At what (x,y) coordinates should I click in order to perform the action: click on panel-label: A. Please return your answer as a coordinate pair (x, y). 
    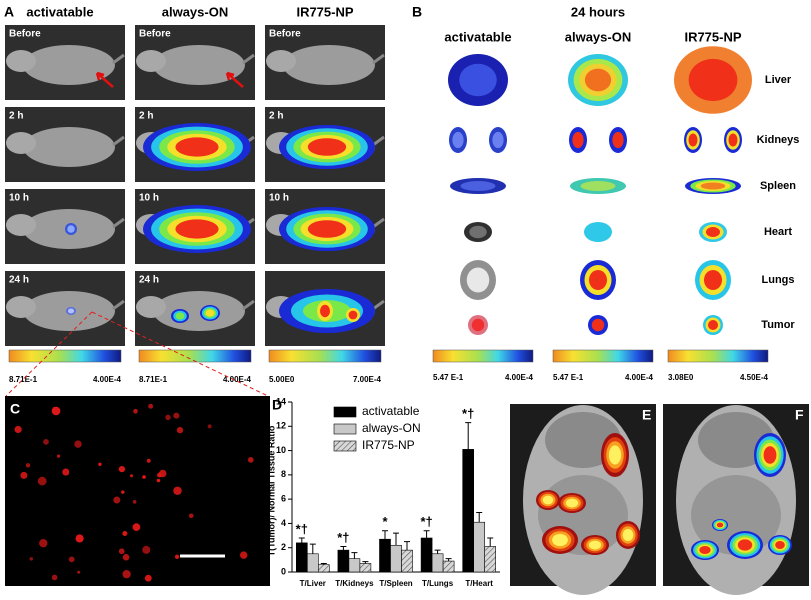
    Looking at the image, I should click on (9, 12).